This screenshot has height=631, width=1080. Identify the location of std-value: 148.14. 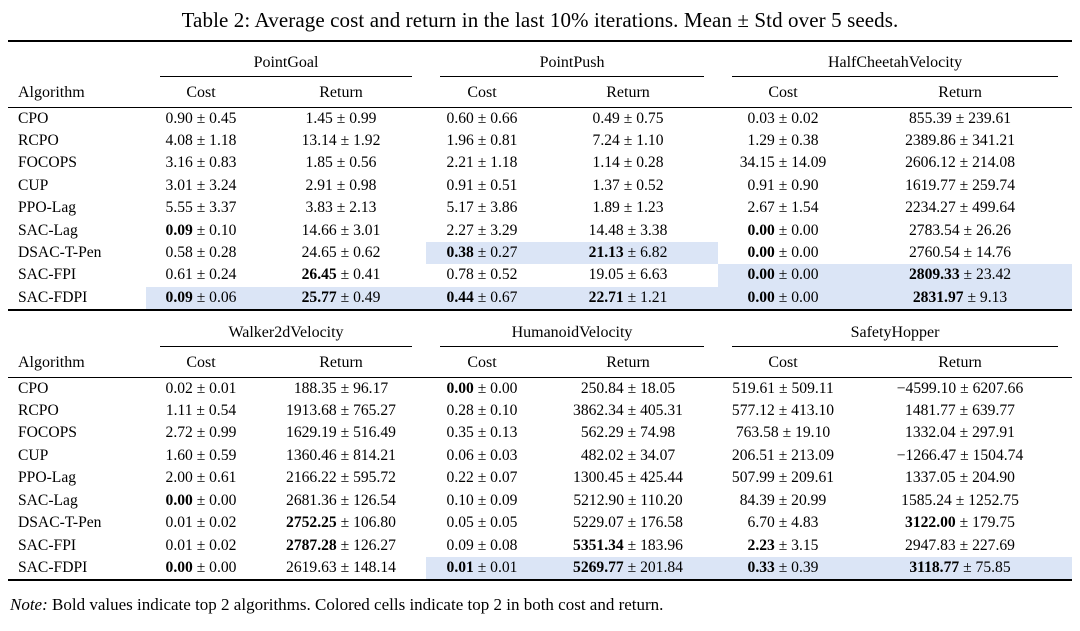
(374, 567).